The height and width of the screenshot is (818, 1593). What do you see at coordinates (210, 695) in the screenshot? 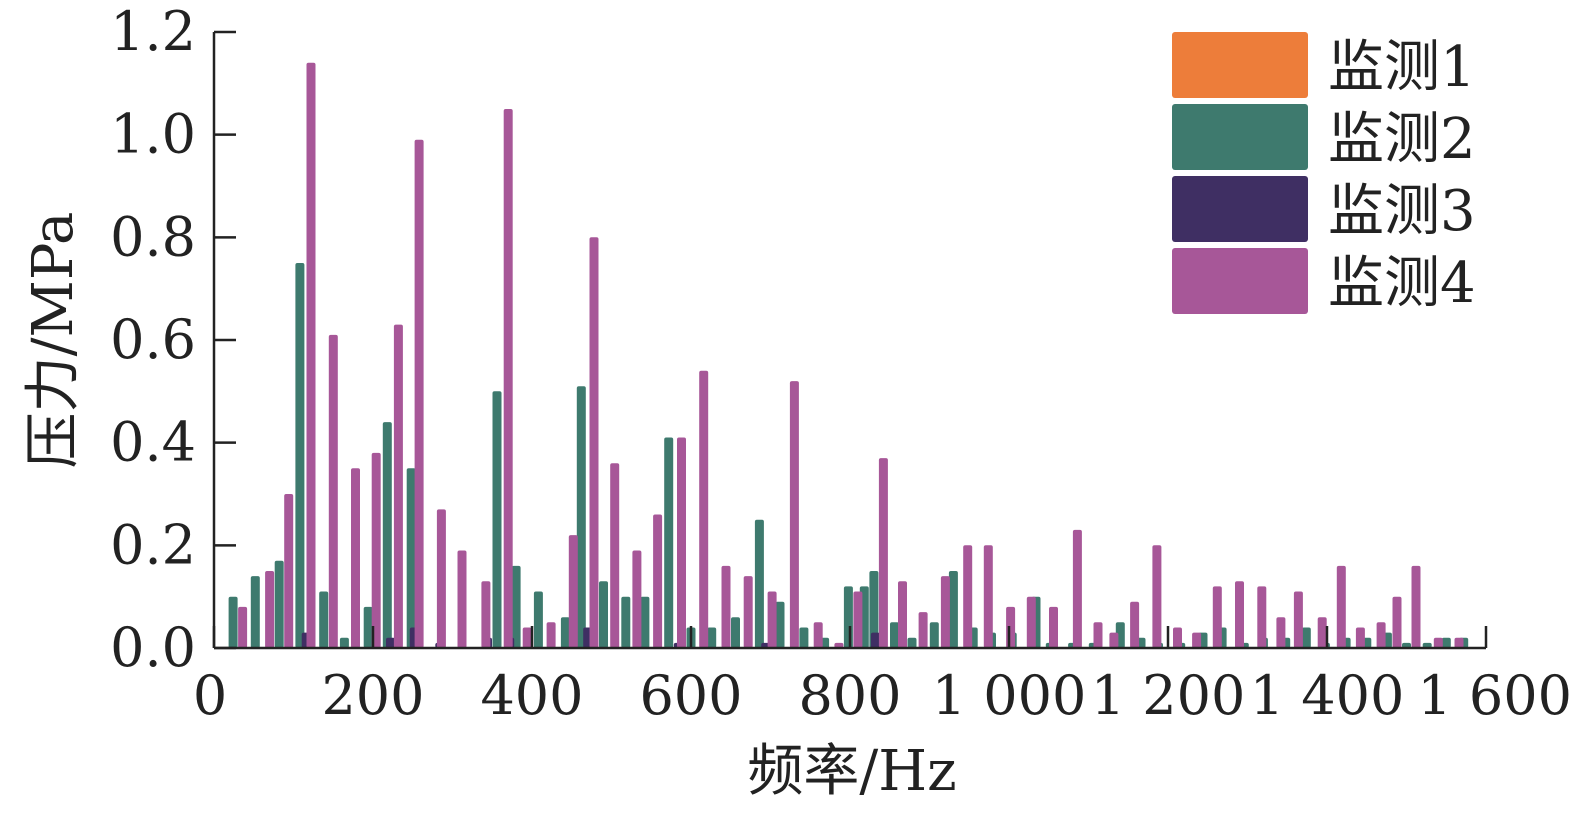
I see `x-tick-label: 0` at bounding box center [210, 695].